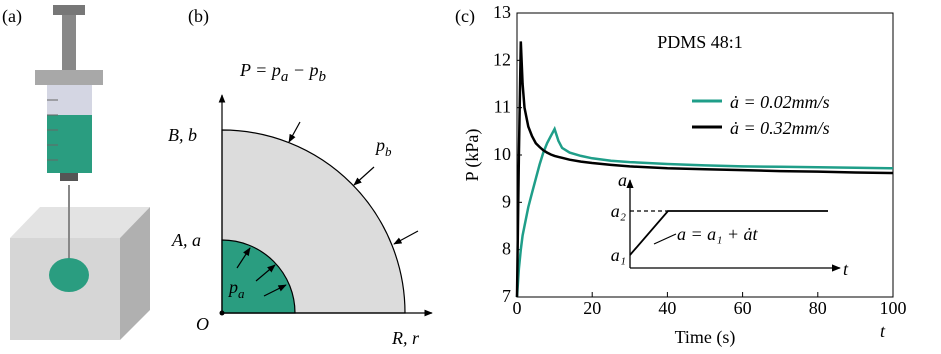  I want to click on y-tick-label: 7, so click(506, 296).